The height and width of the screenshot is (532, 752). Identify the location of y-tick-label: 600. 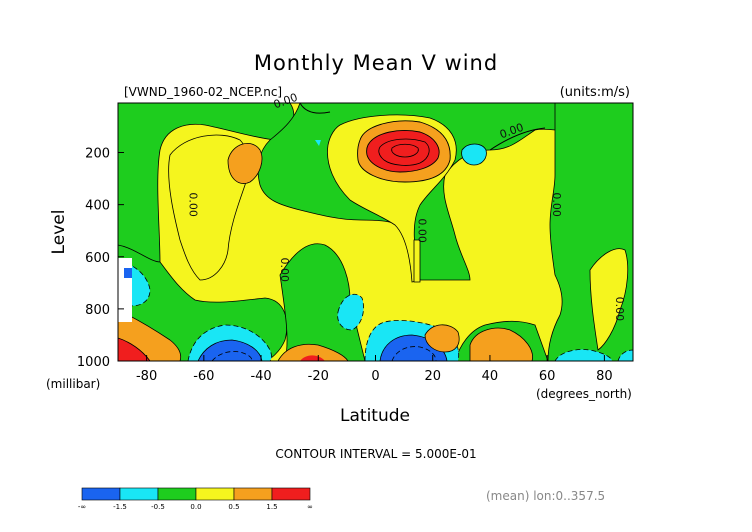
(97, 258).